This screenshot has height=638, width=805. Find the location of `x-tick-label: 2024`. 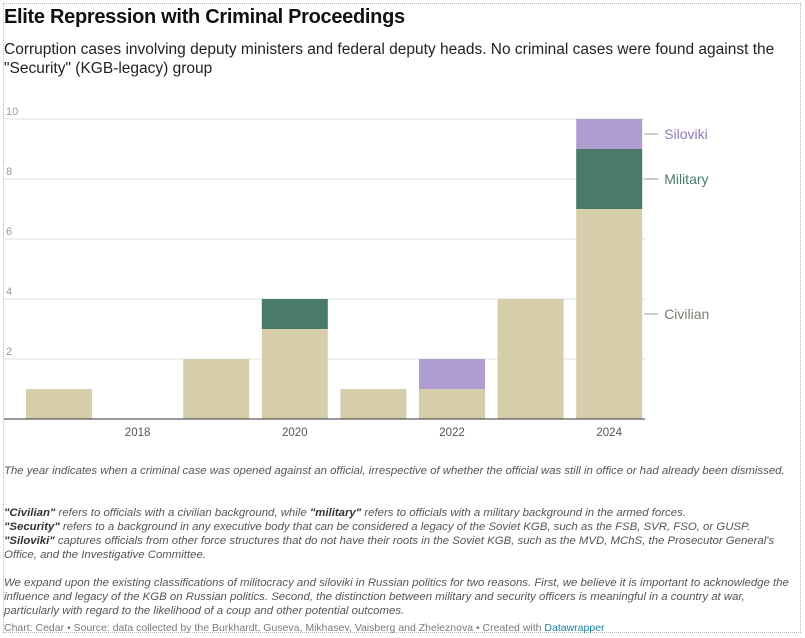

x-tick-label: 2024 is located at coordinates (609, 433).